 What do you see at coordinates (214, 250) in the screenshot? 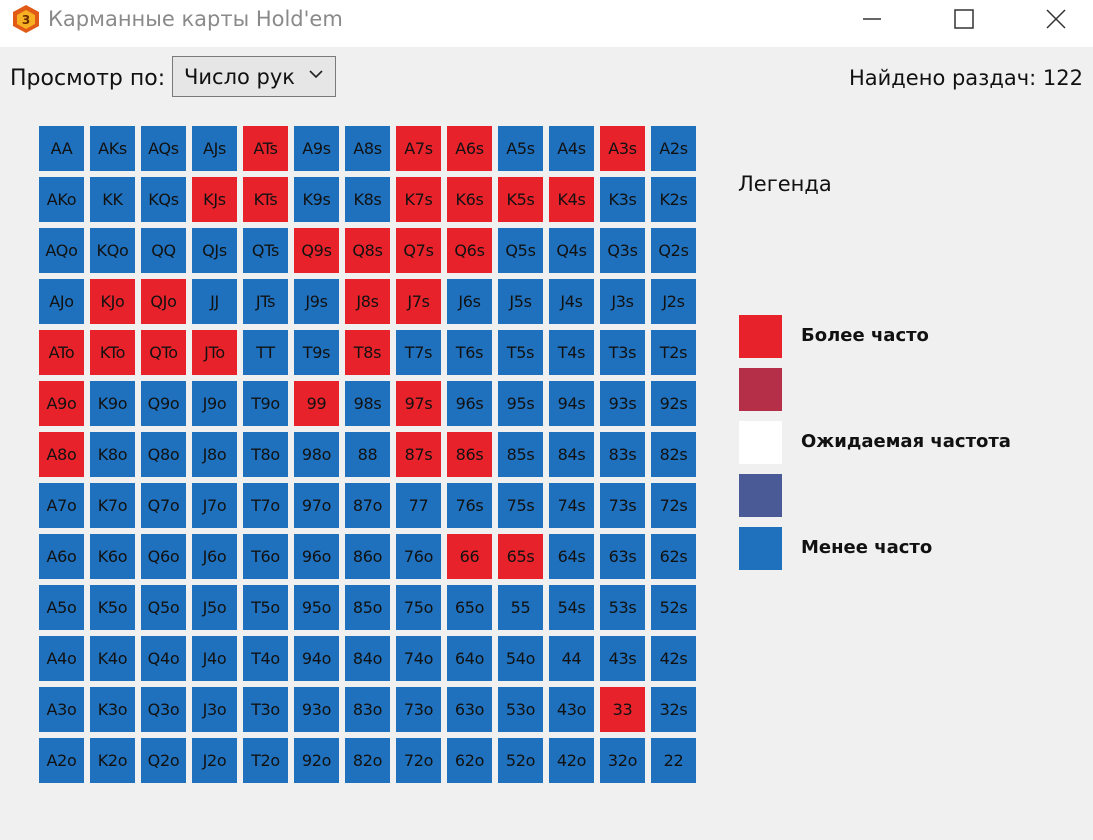
I see `hand-cell: QJs` at bounding box center [214, 250].